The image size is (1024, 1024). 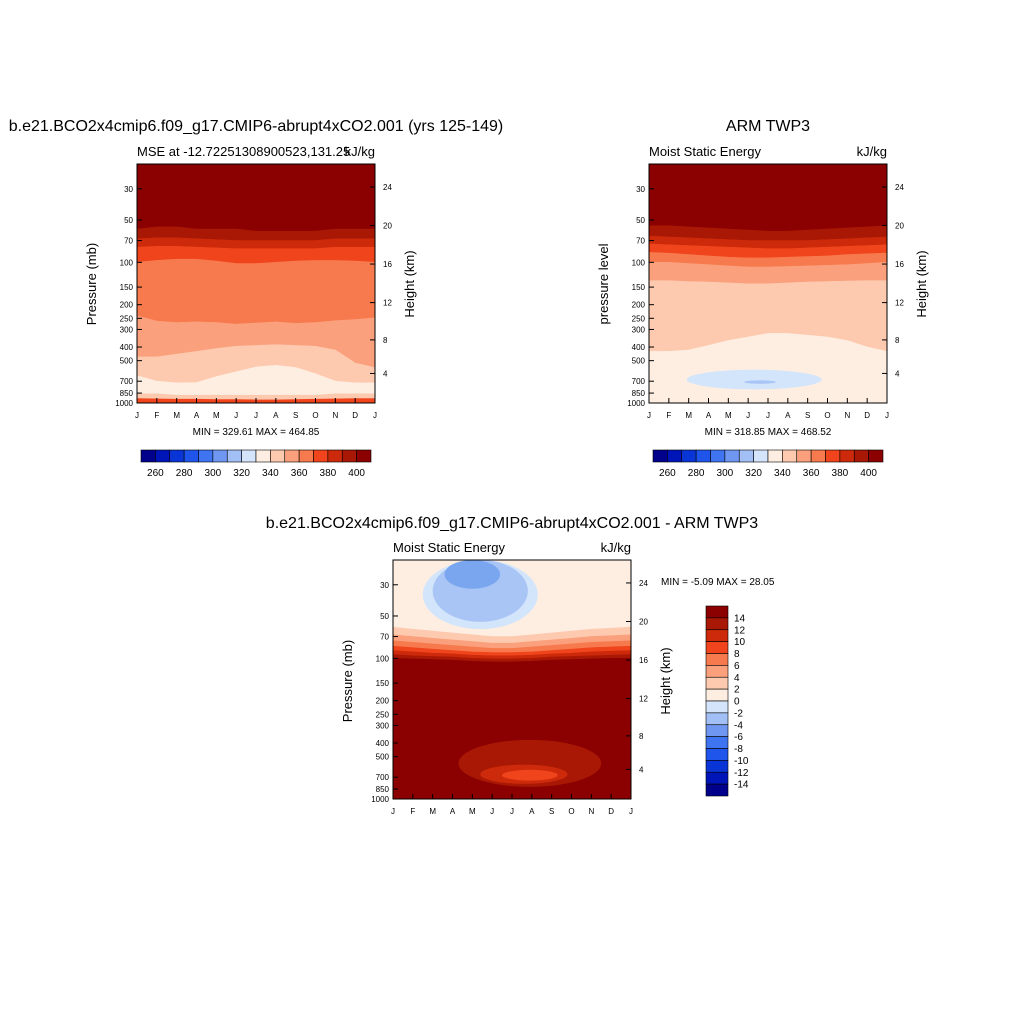 What do you see at coordinates (667, 473) in the screenshot?
I see `colorbar-label: 260` at bounding box center [667, 473].